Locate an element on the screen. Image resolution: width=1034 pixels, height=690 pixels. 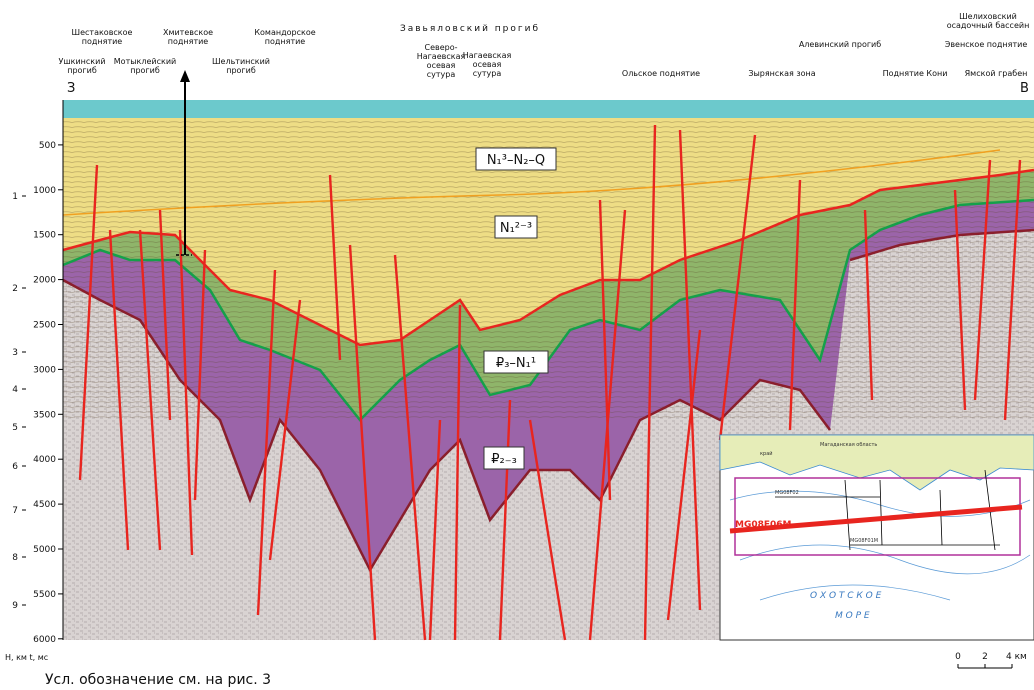
label-line: Шестаковское is located at coordinates (102, 32).